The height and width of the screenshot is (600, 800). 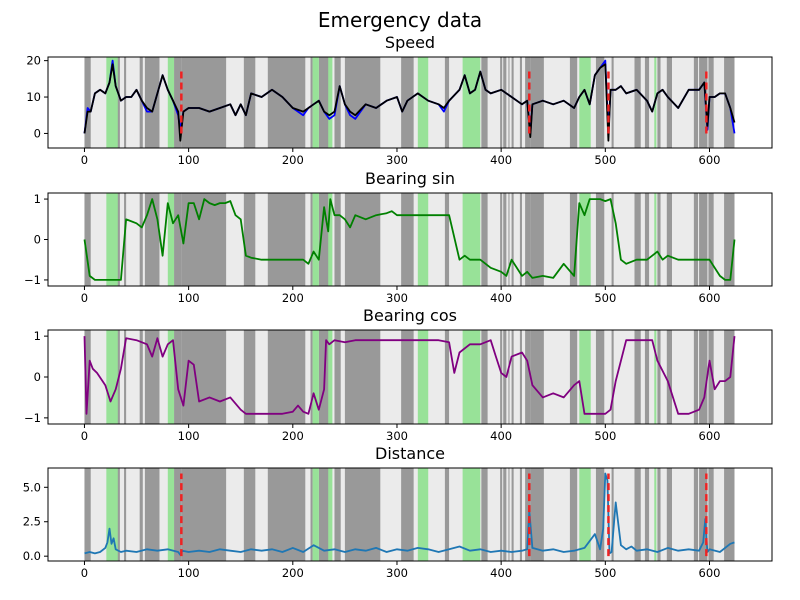 What do you see at coordinates (32, 487) in the screenshot?
I see `y-tick-label: 5.0` at bounding box center [32, 487].